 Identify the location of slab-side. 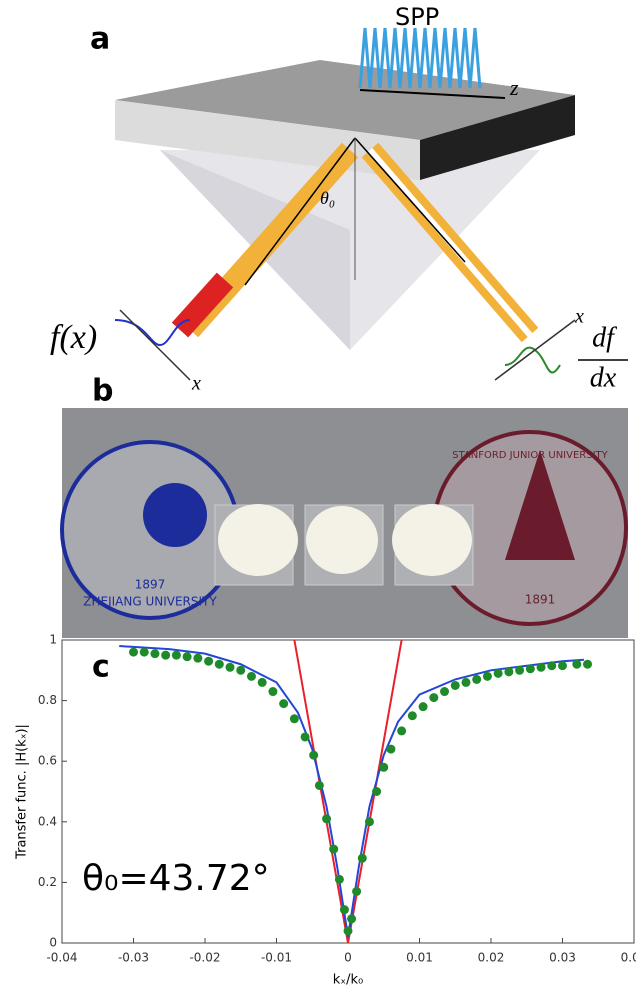
(497, 137).